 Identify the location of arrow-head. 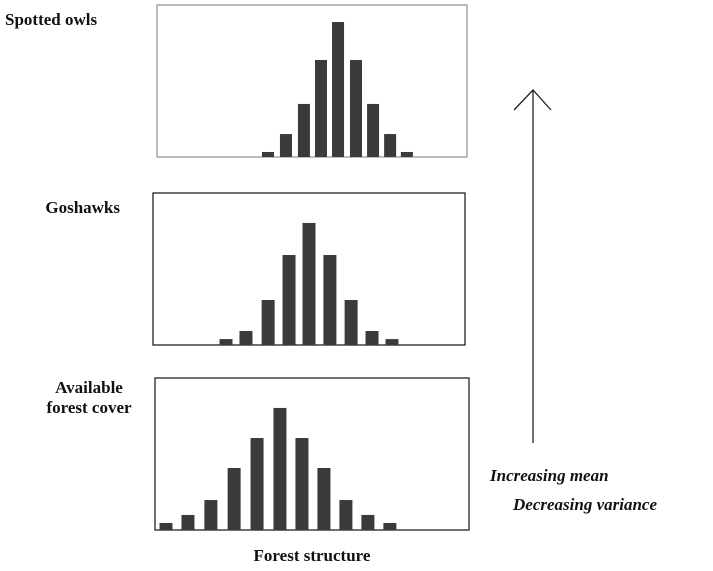
(532, 100).